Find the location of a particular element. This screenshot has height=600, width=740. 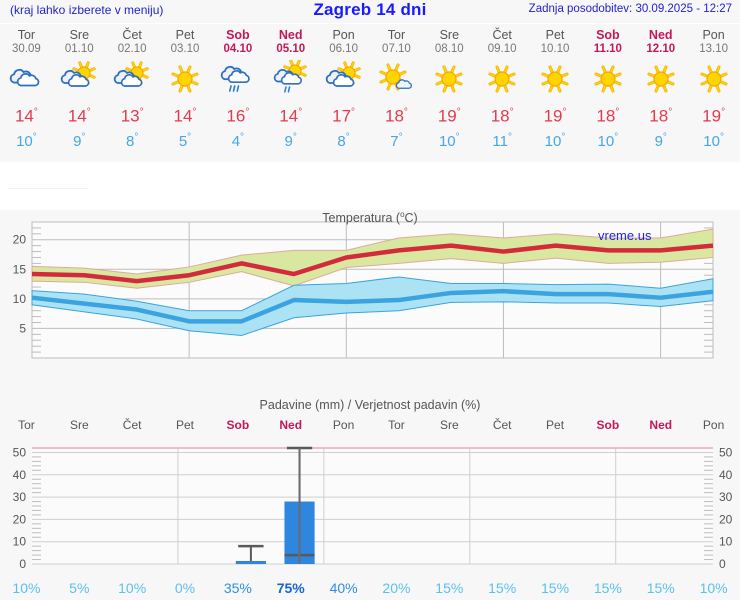

min-temp-value: 7 is located at coordinates (394, 141).